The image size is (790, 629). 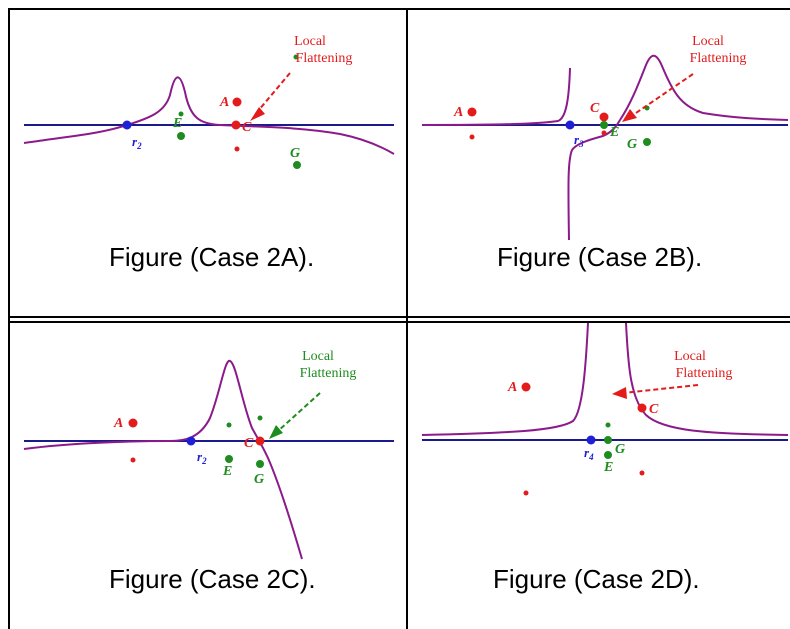 I want to click on point-red-small-low, so click(x=526, y=493).